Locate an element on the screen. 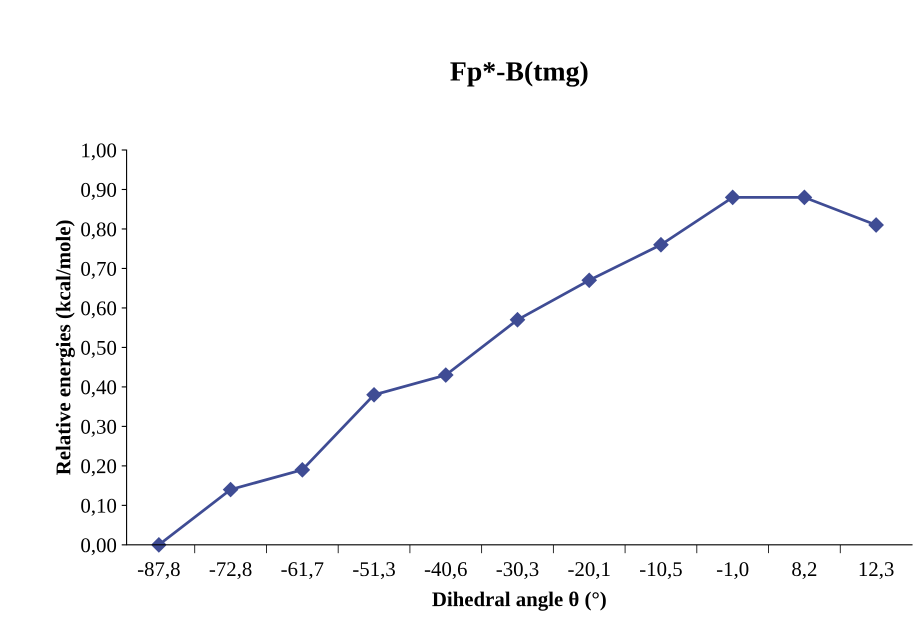 This screenshot has height=641, width=924. y-tick-label: 0,00 is located at coordinates (98, 547).